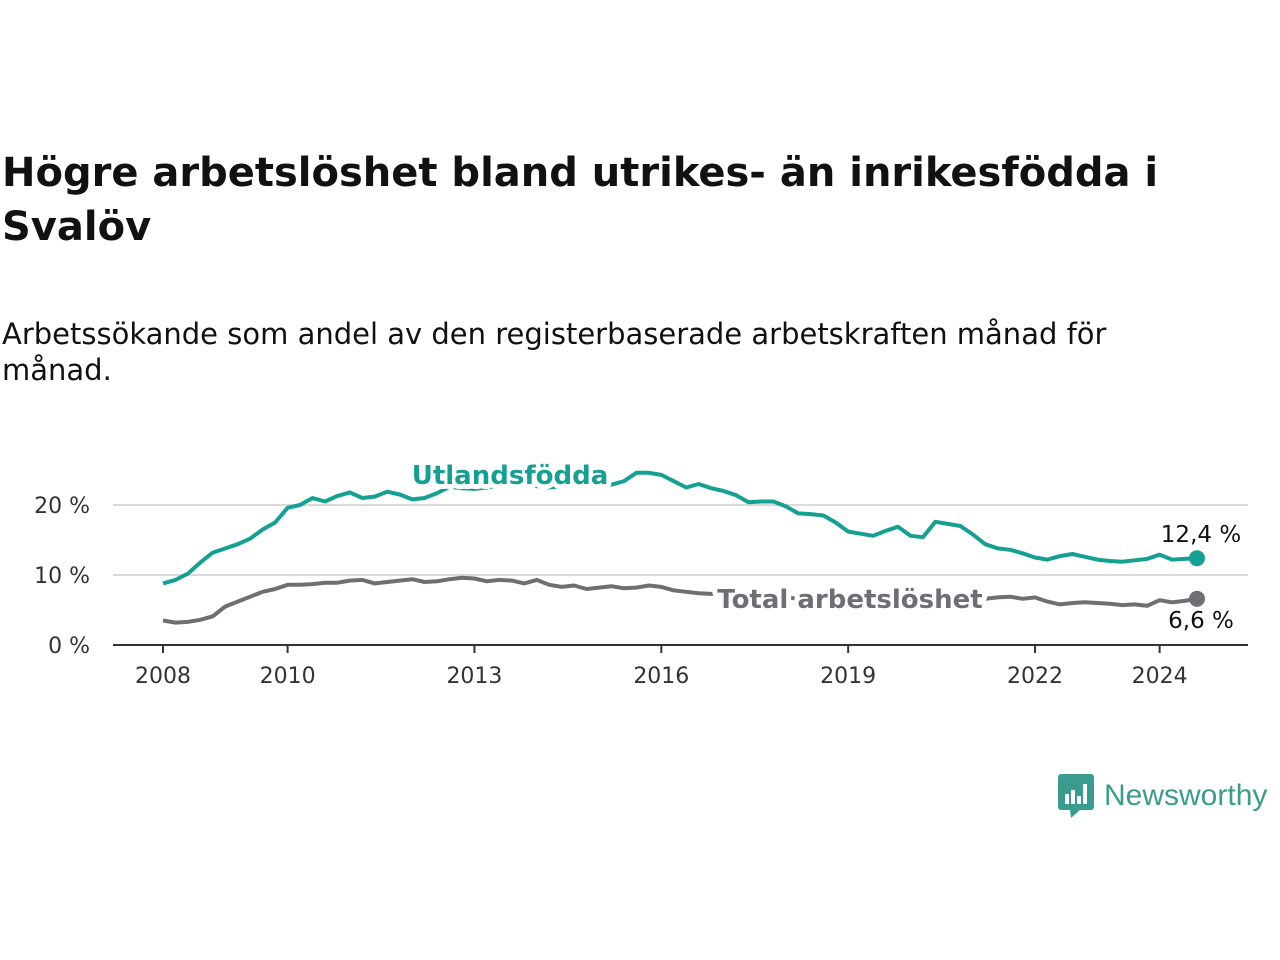  I want to click on series-label-utlandsfodda: Utlandsfödda, so click(510, 476).